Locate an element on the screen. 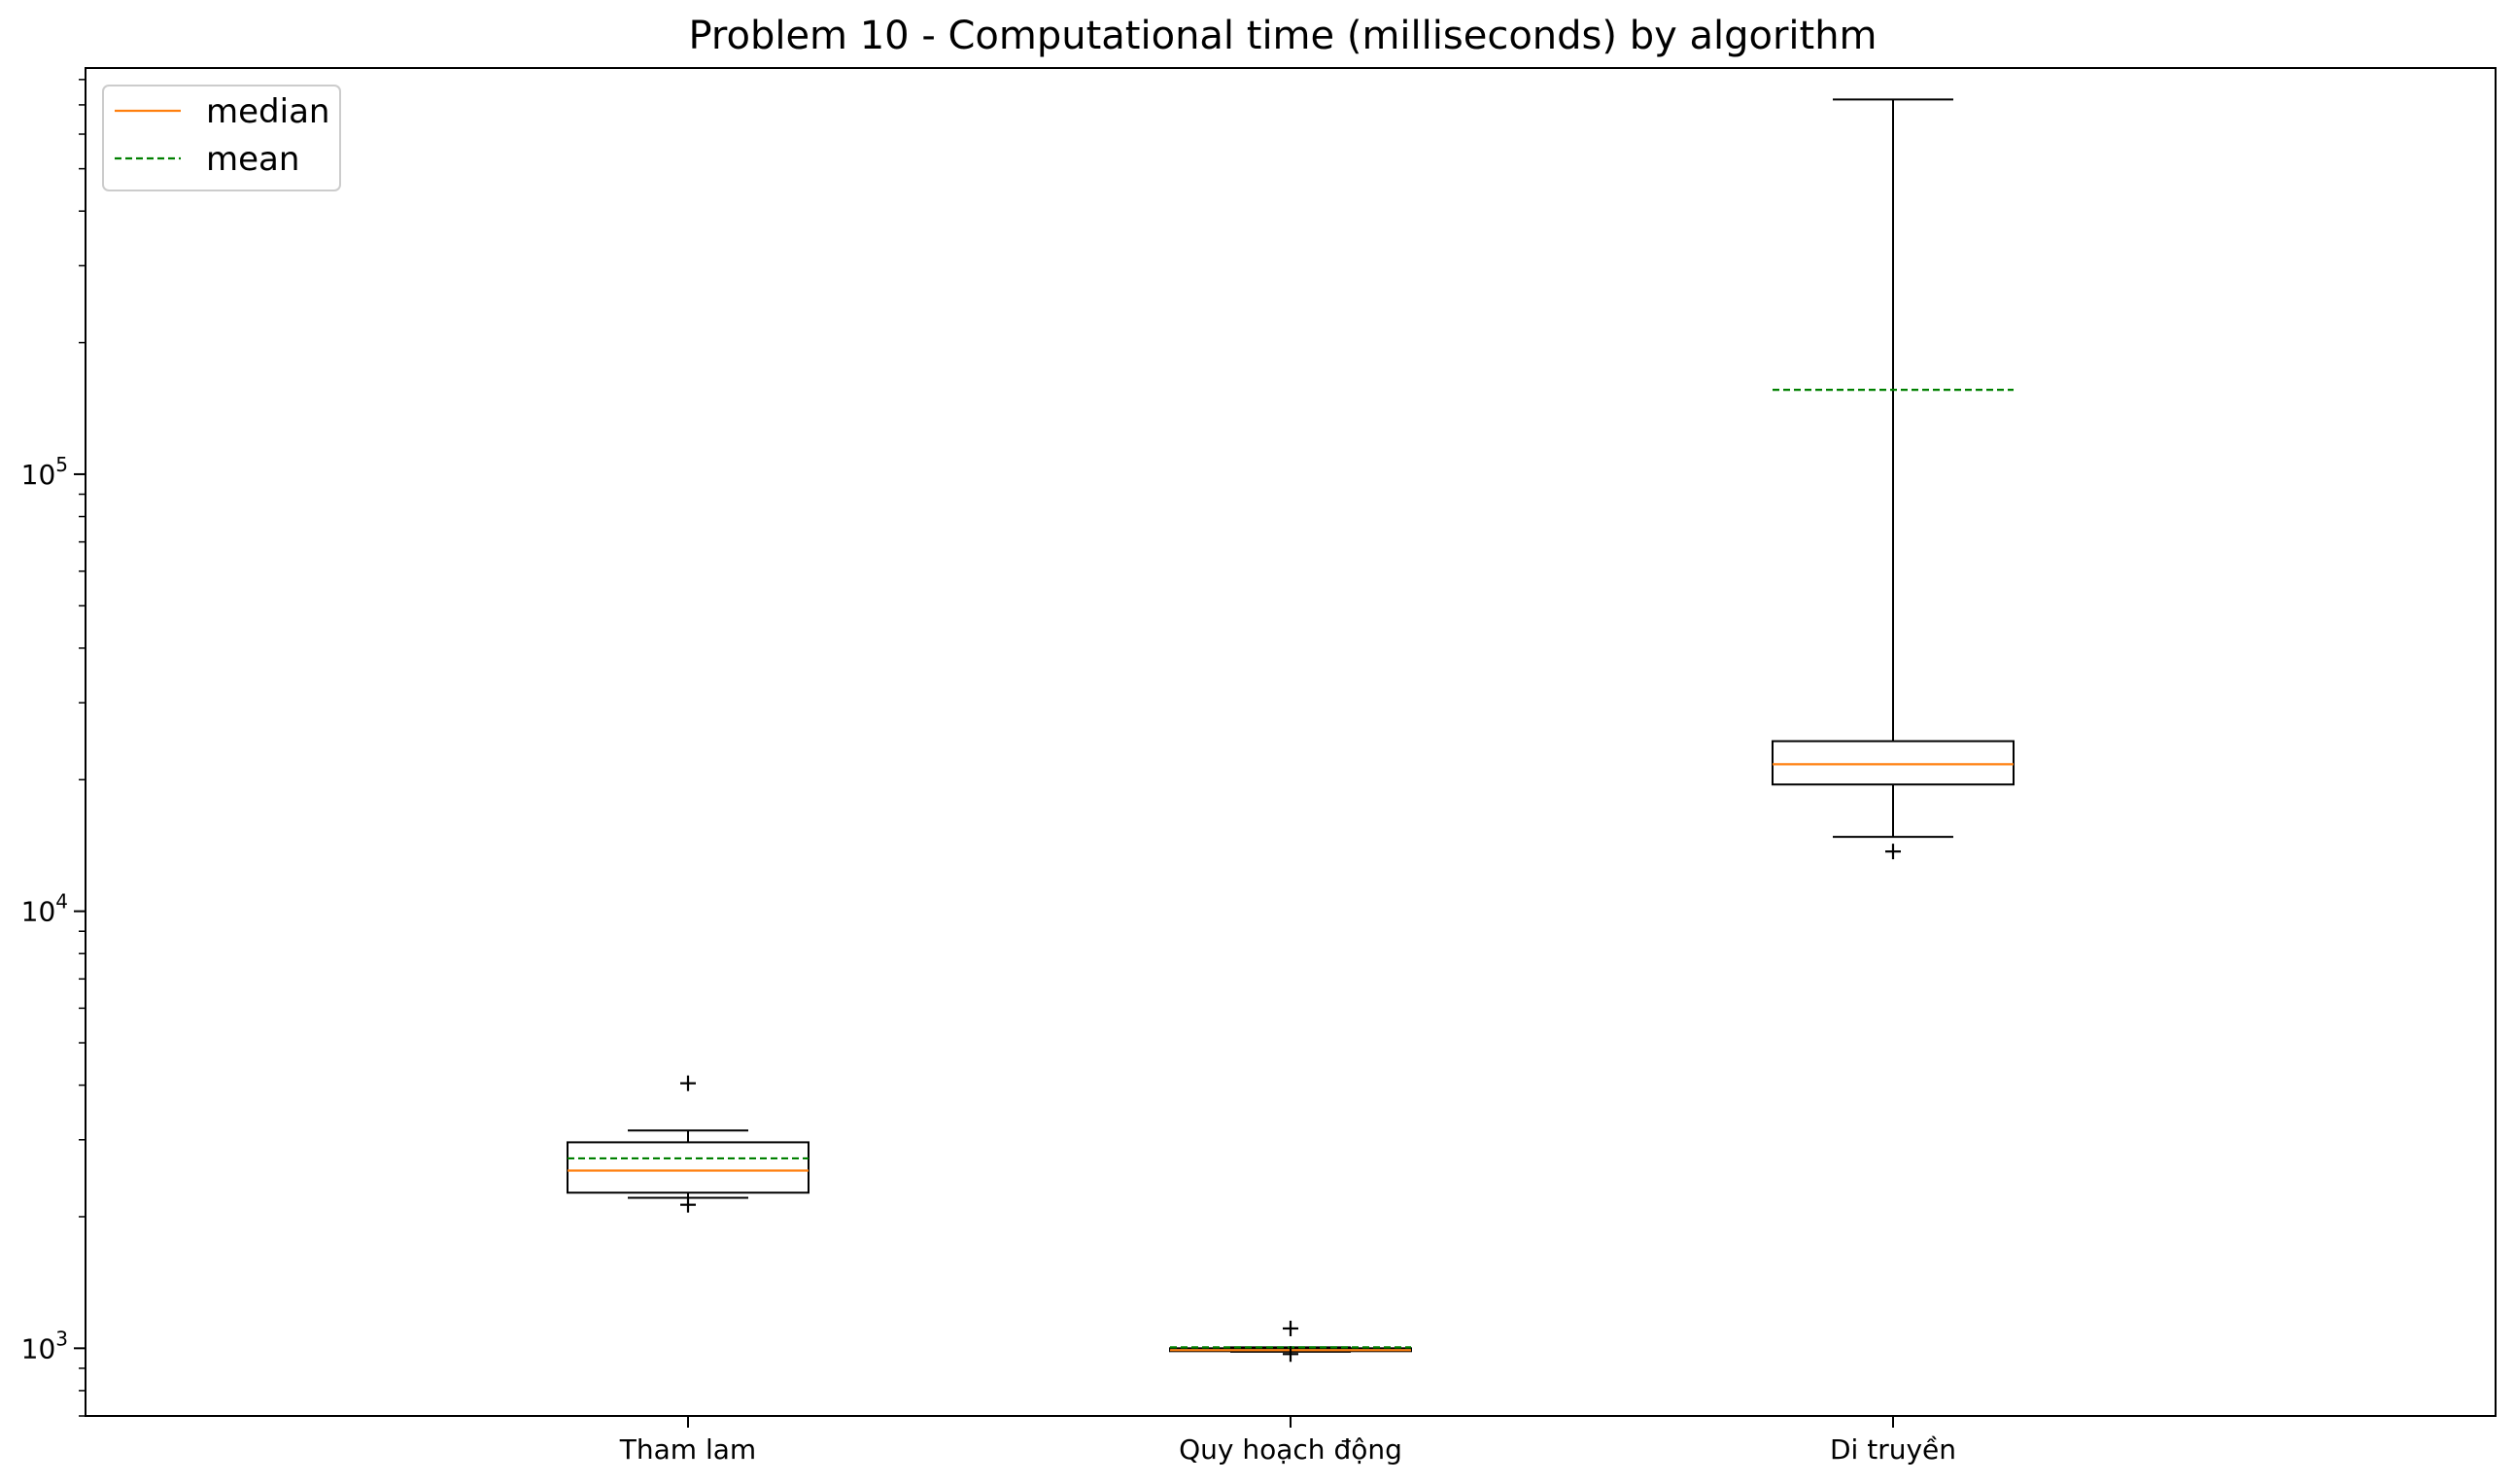  legend: median mean is located at coordinates (221, 138).